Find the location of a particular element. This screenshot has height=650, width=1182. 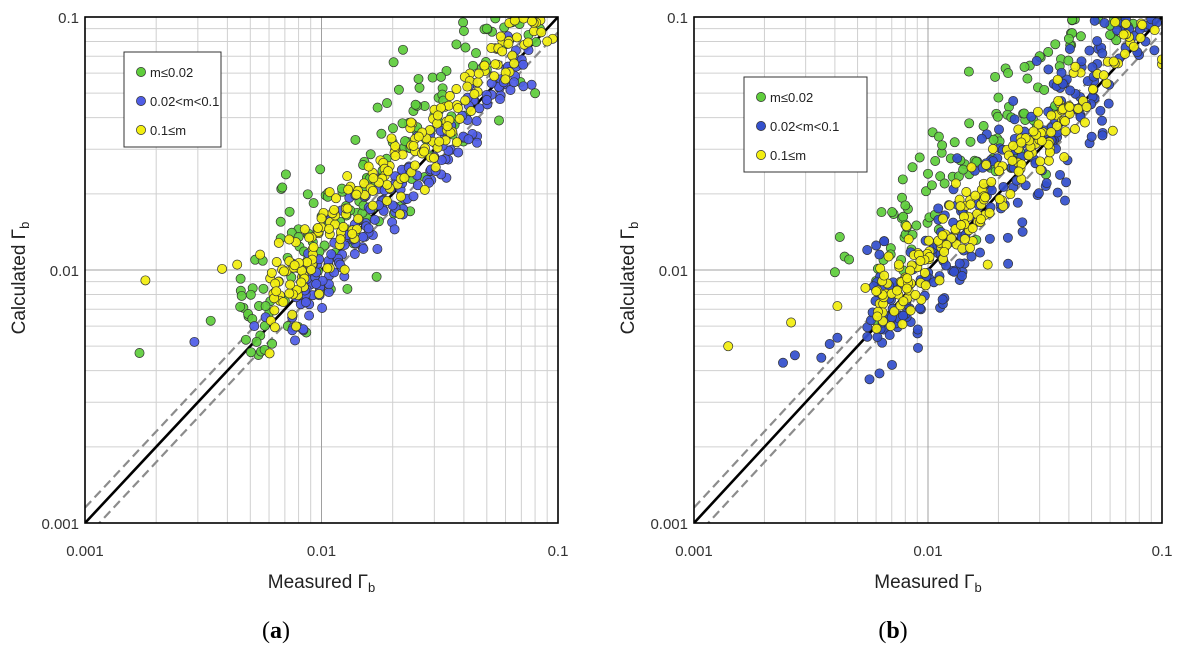

panel-label-close: ) is located at coordinates (904, 631).